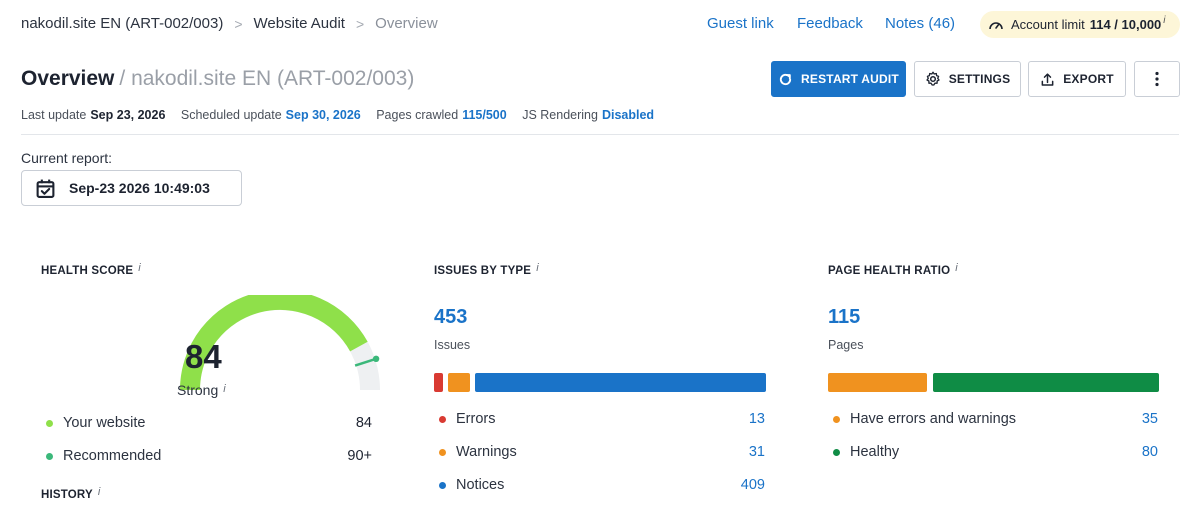  I want to click on feedback-link: Feedback, so click(830, 23).